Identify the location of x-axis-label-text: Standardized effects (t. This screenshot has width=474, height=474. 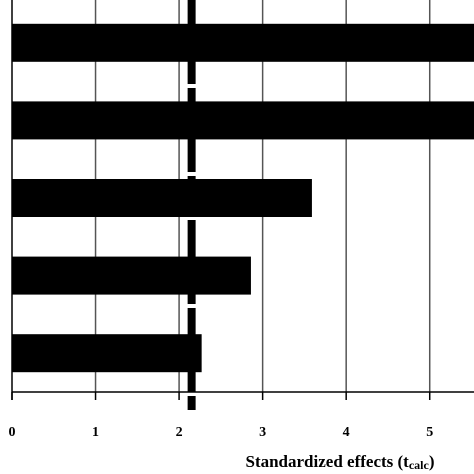
(327, 461).